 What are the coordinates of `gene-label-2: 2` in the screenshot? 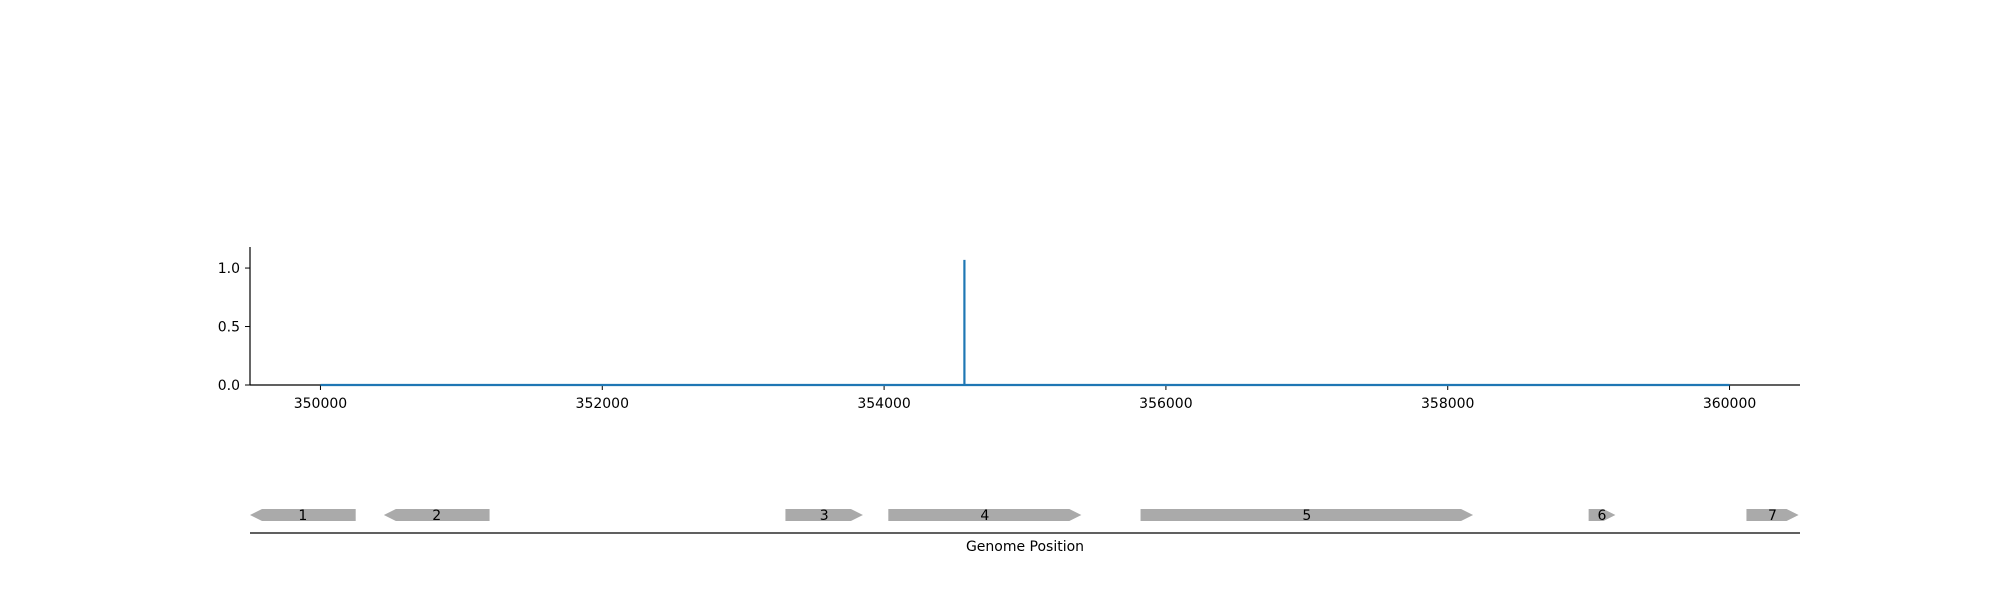 It's located at (436, 516).